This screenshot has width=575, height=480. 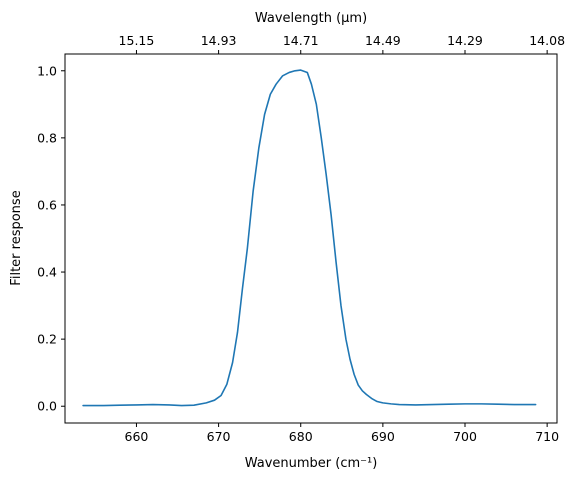 What do you see at coordinates (47, 70) in the screenshot?
I see `y-tick-label: 1.0` at bounding box center [47, 70].